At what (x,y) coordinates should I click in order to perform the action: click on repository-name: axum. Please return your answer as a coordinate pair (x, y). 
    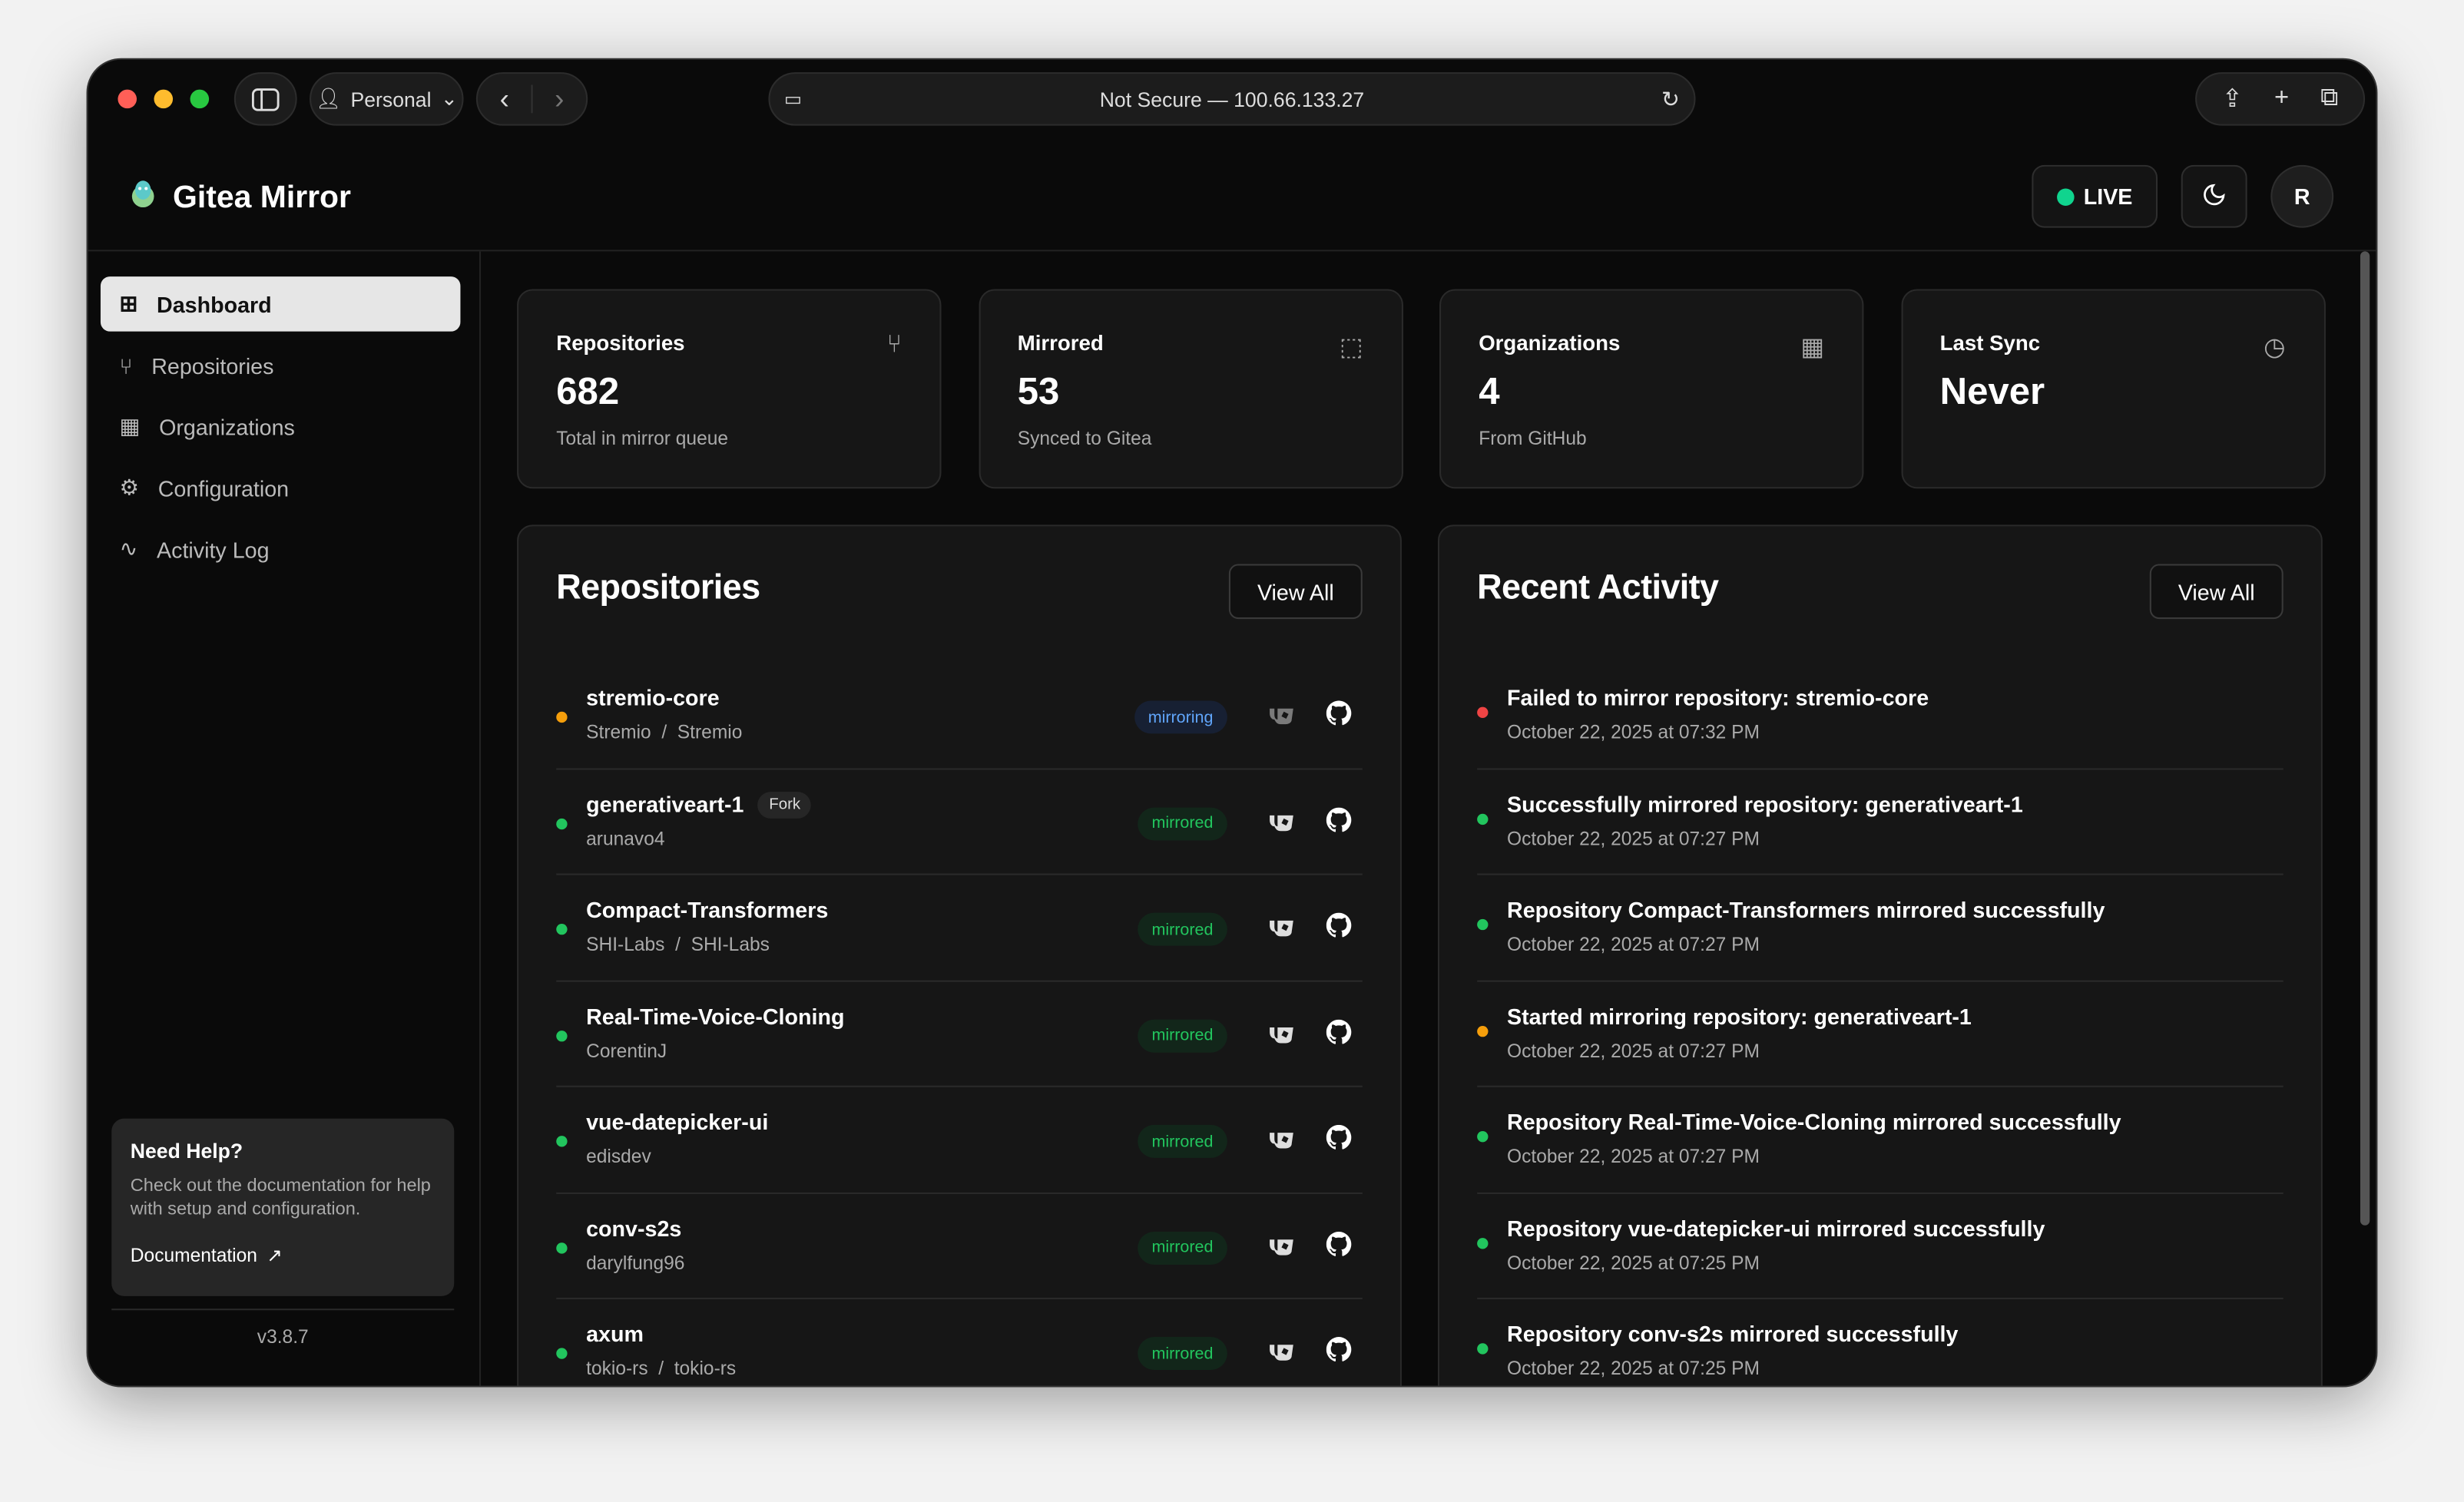
    Looking at the image, I should click on (615, 1334).